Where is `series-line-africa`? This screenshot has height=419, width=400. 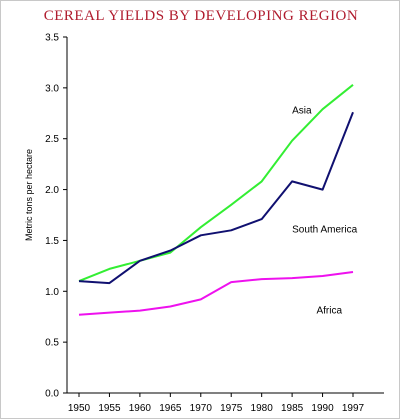
series-line-africa is located at coordinates (216, 293).